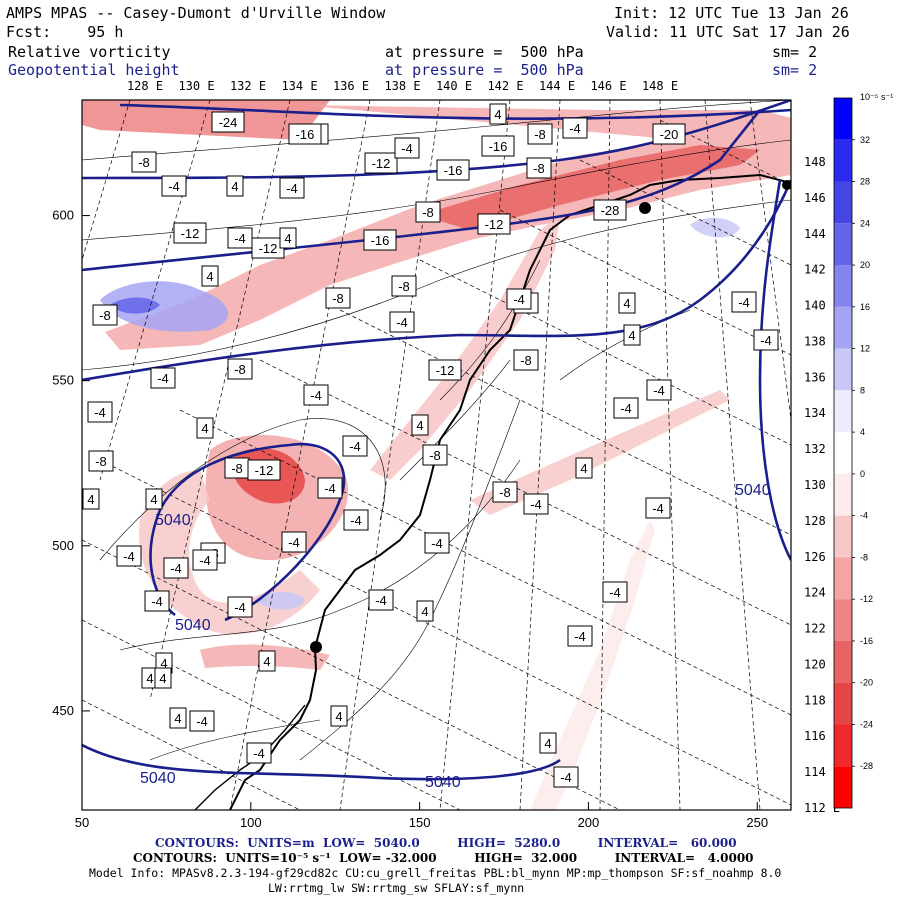  I want to click on right-lon-label: 112 E, so click(822, 808).